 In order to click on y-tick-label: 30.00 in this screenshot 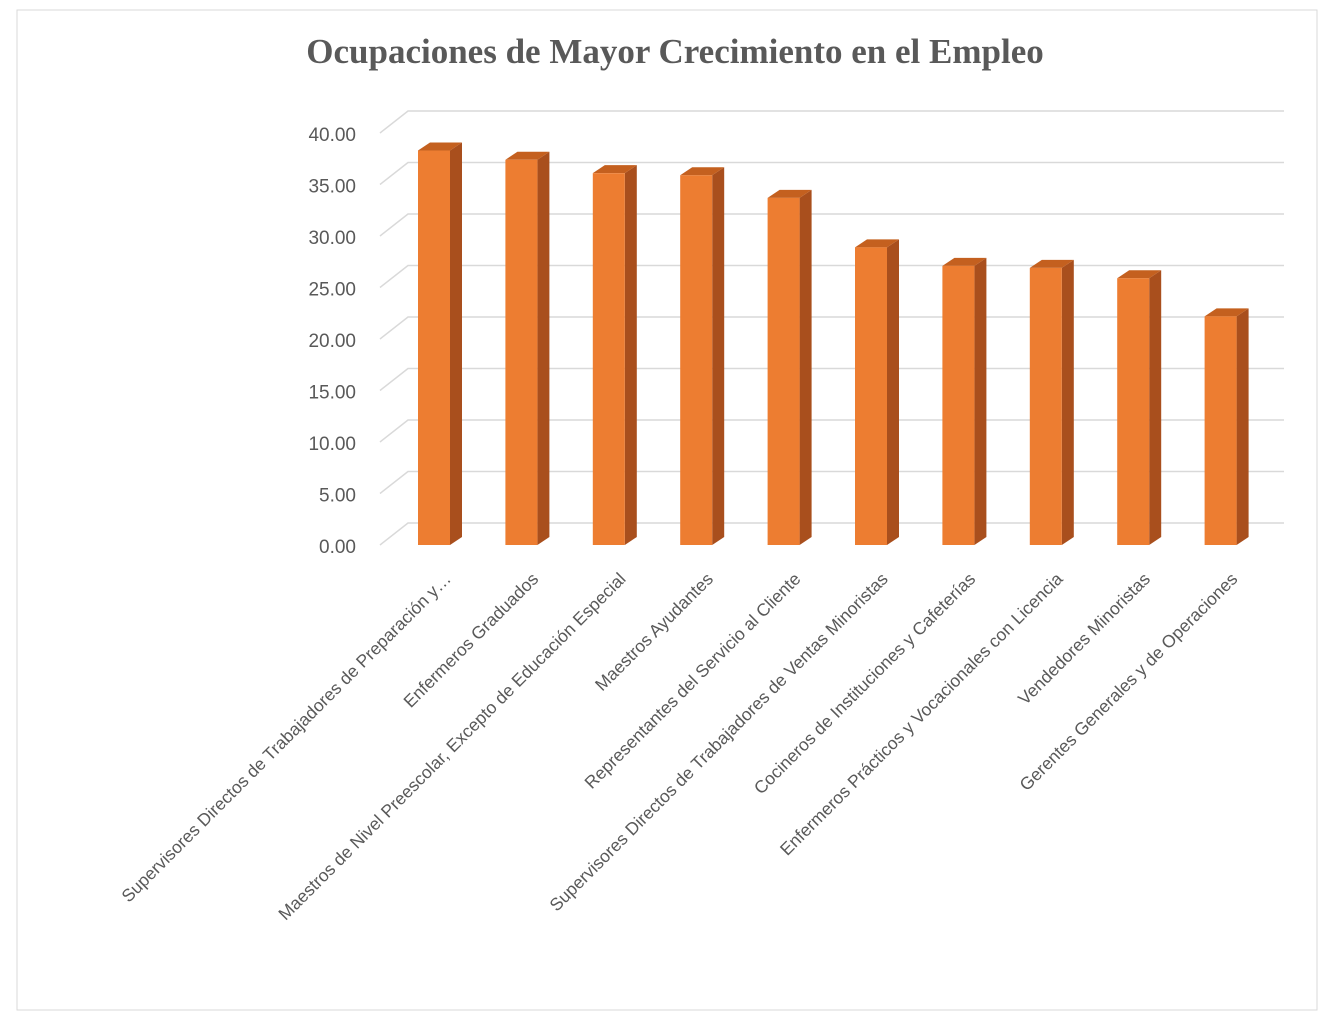, I will do `click(332, 238)`.